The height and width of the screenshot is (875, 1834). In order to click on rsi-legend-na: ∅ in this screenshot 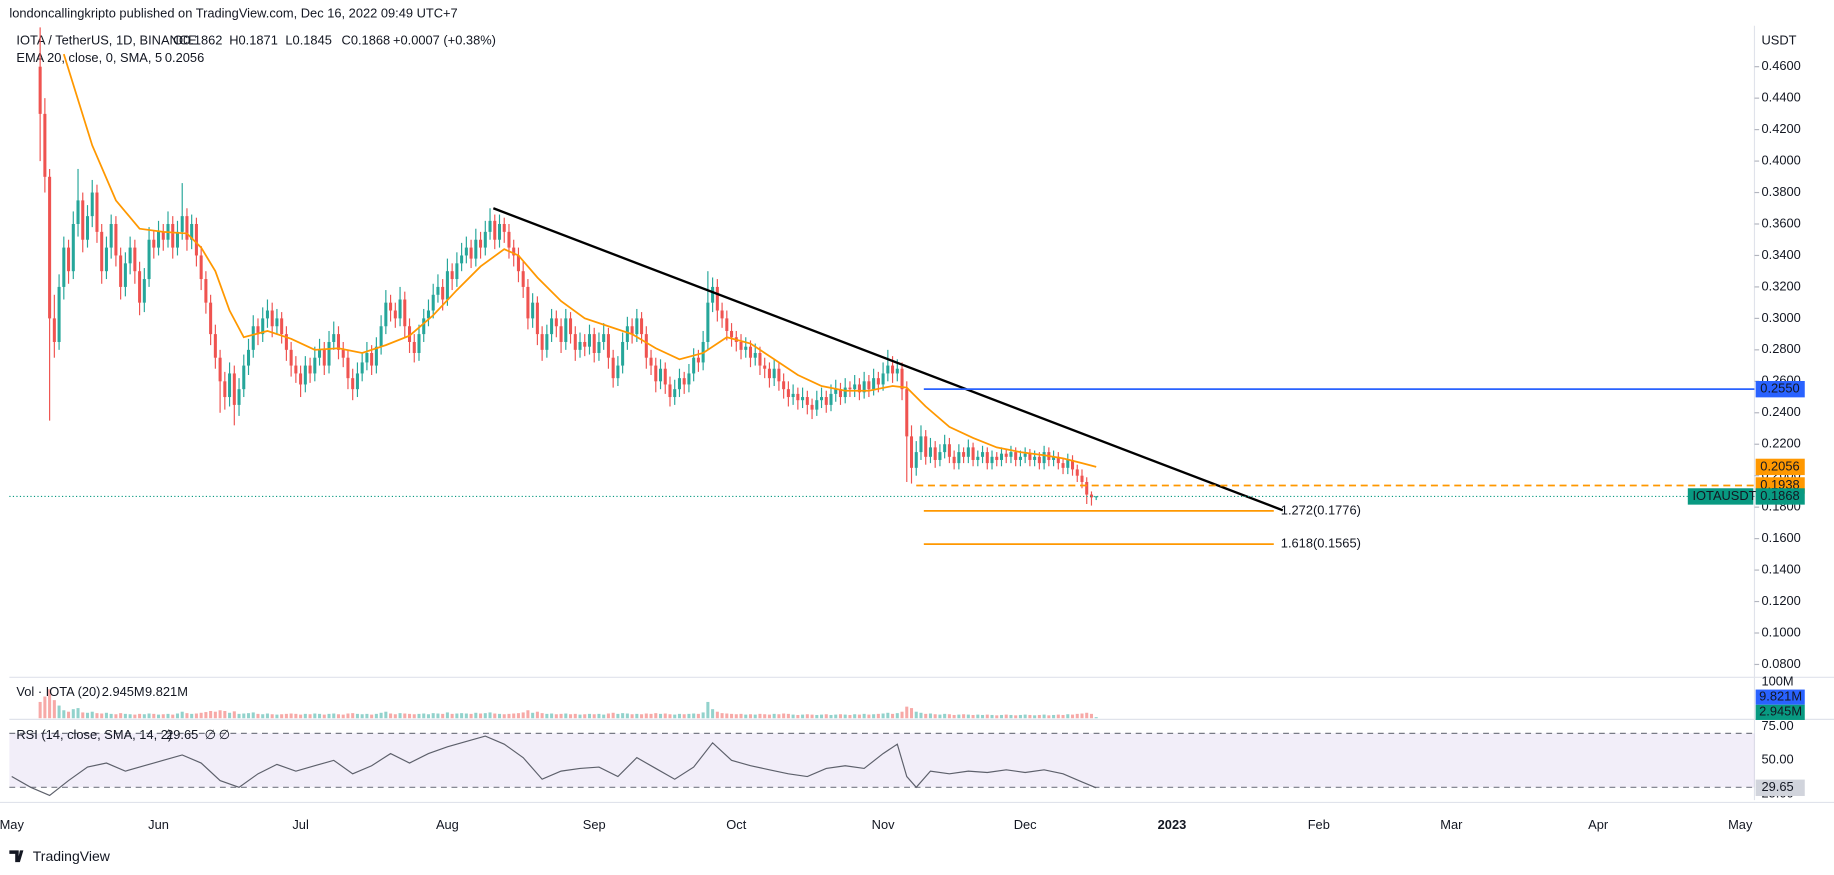, I will do `click(224, 734)`.